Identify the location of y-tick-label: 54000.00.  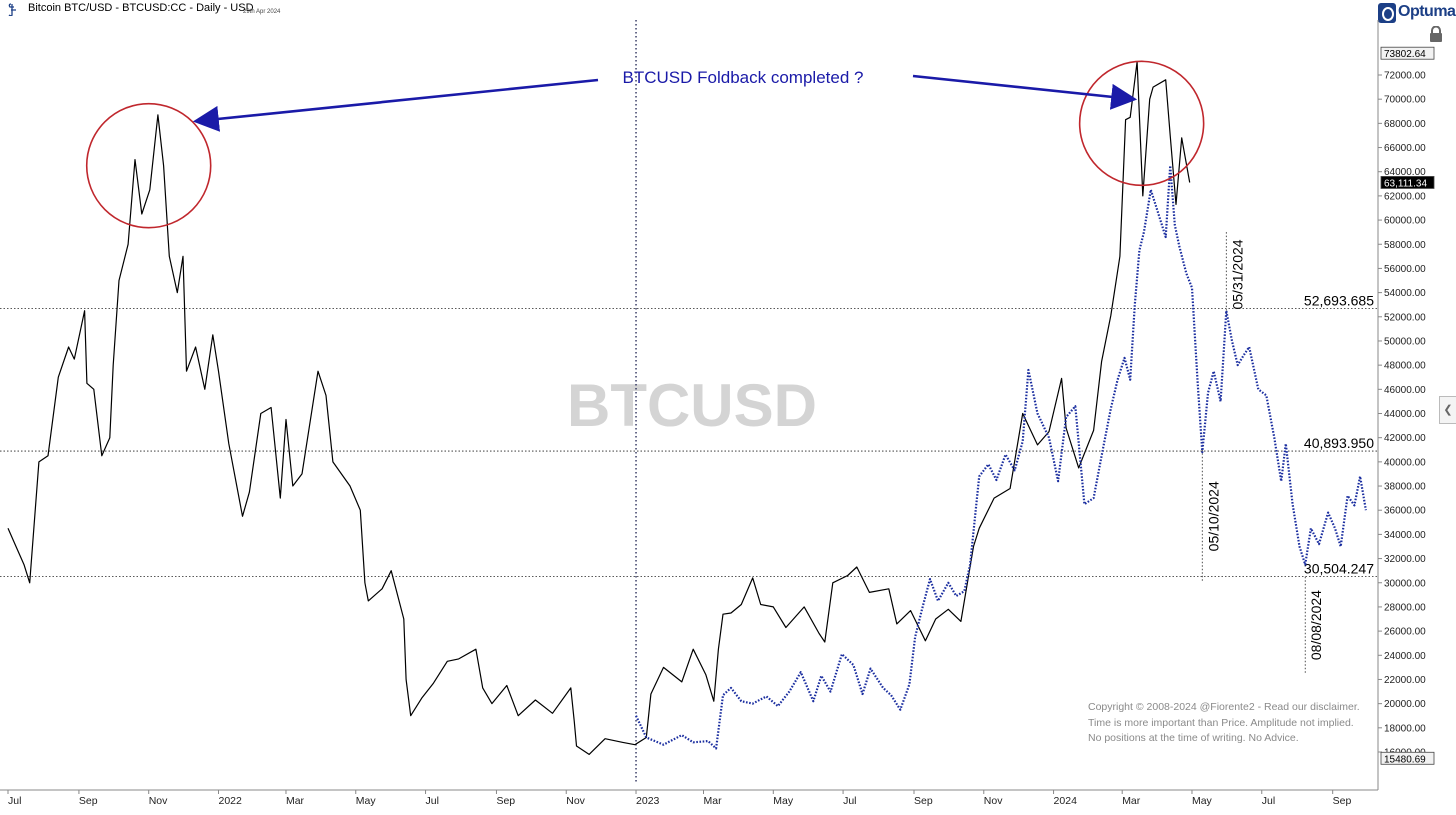
(1405, 293).